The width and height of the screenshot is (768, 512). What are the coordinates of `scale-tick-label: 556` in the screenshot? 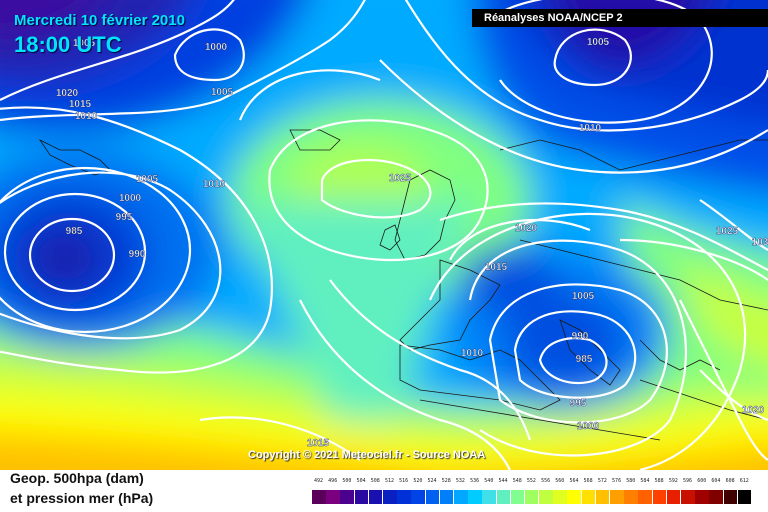 It's located at (546, 481).